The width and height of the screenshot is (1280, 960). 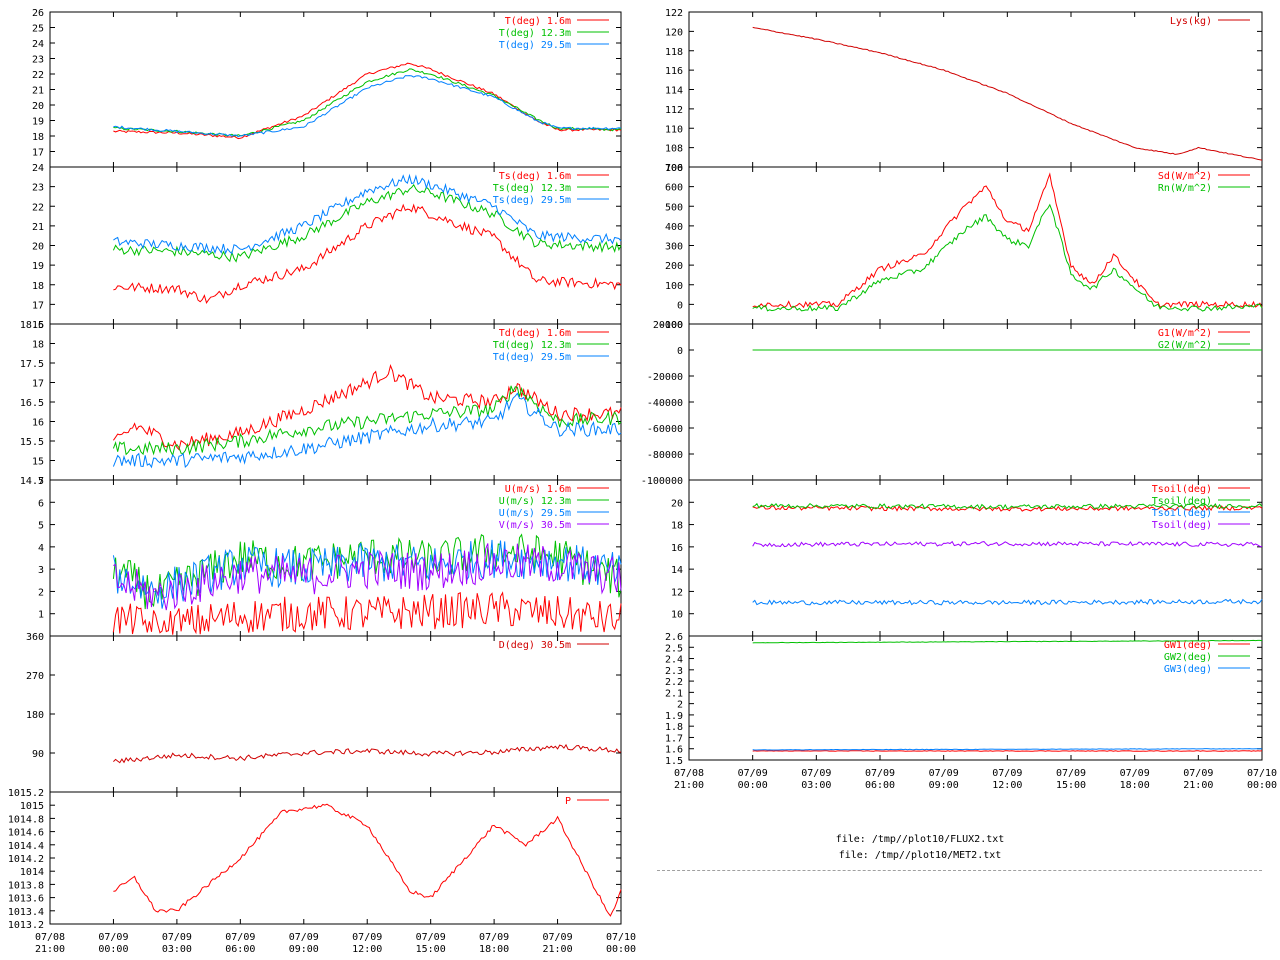 I want to click on y-tick-label: 700, so click(x=674, y=168).